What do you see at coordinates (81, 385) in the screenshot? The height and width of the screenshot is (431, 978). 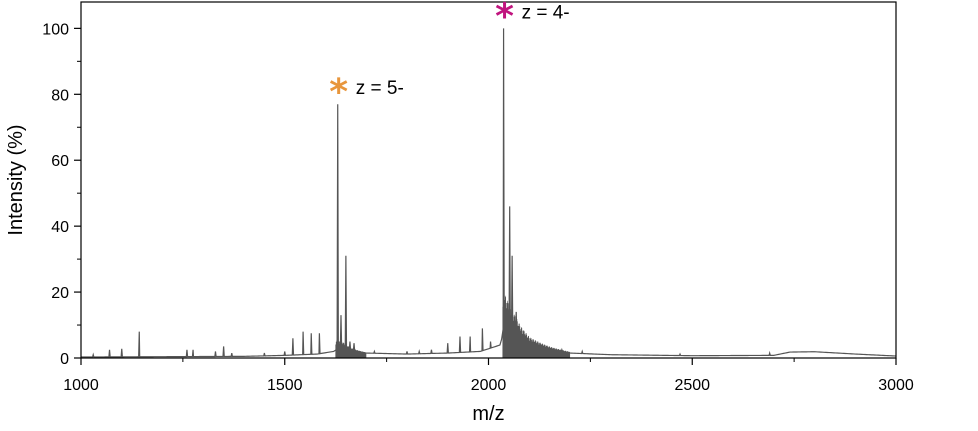 I see `x-tick-label: 1000` at bounding box center [81, 385].